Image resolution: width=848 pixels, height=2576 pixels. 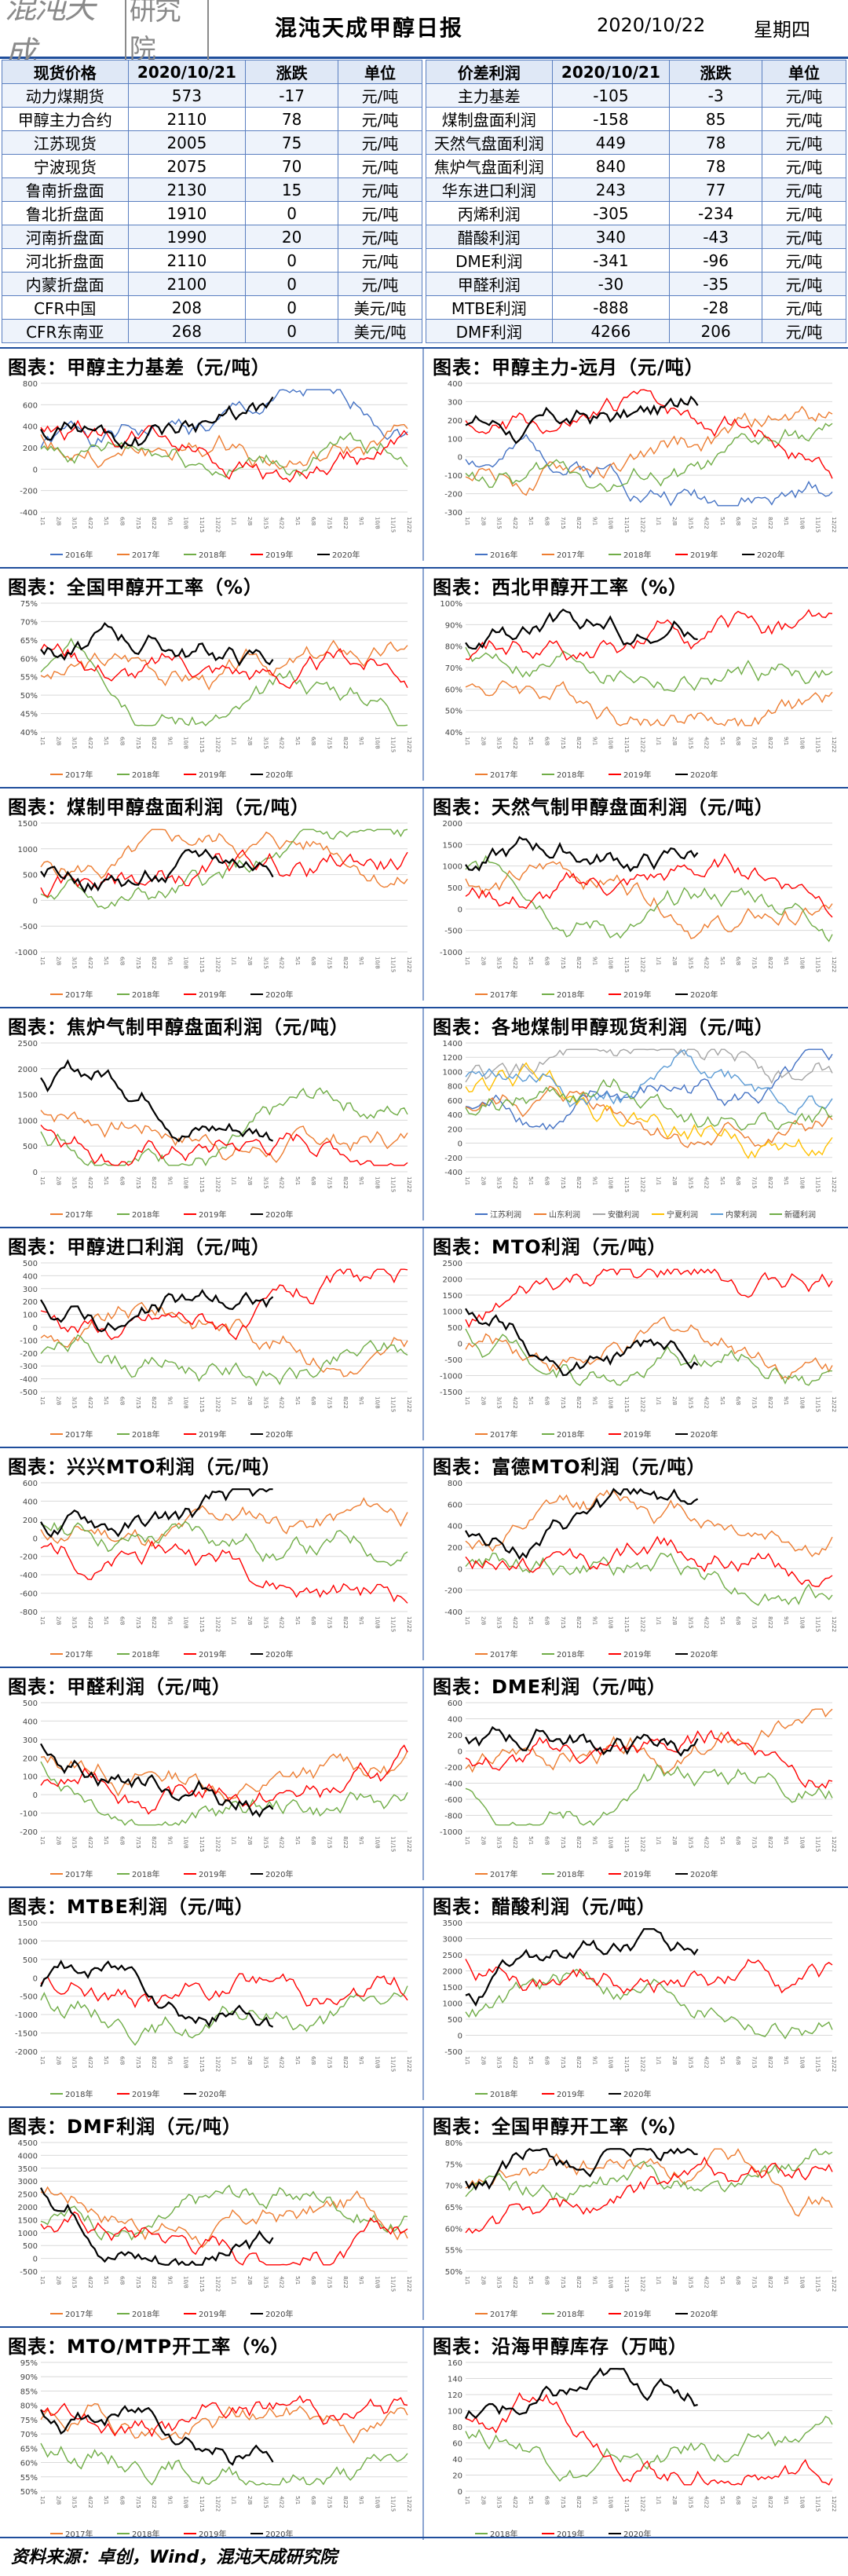 I want to click on table-cell: 动力煤期货, so click(x=65, y=96).